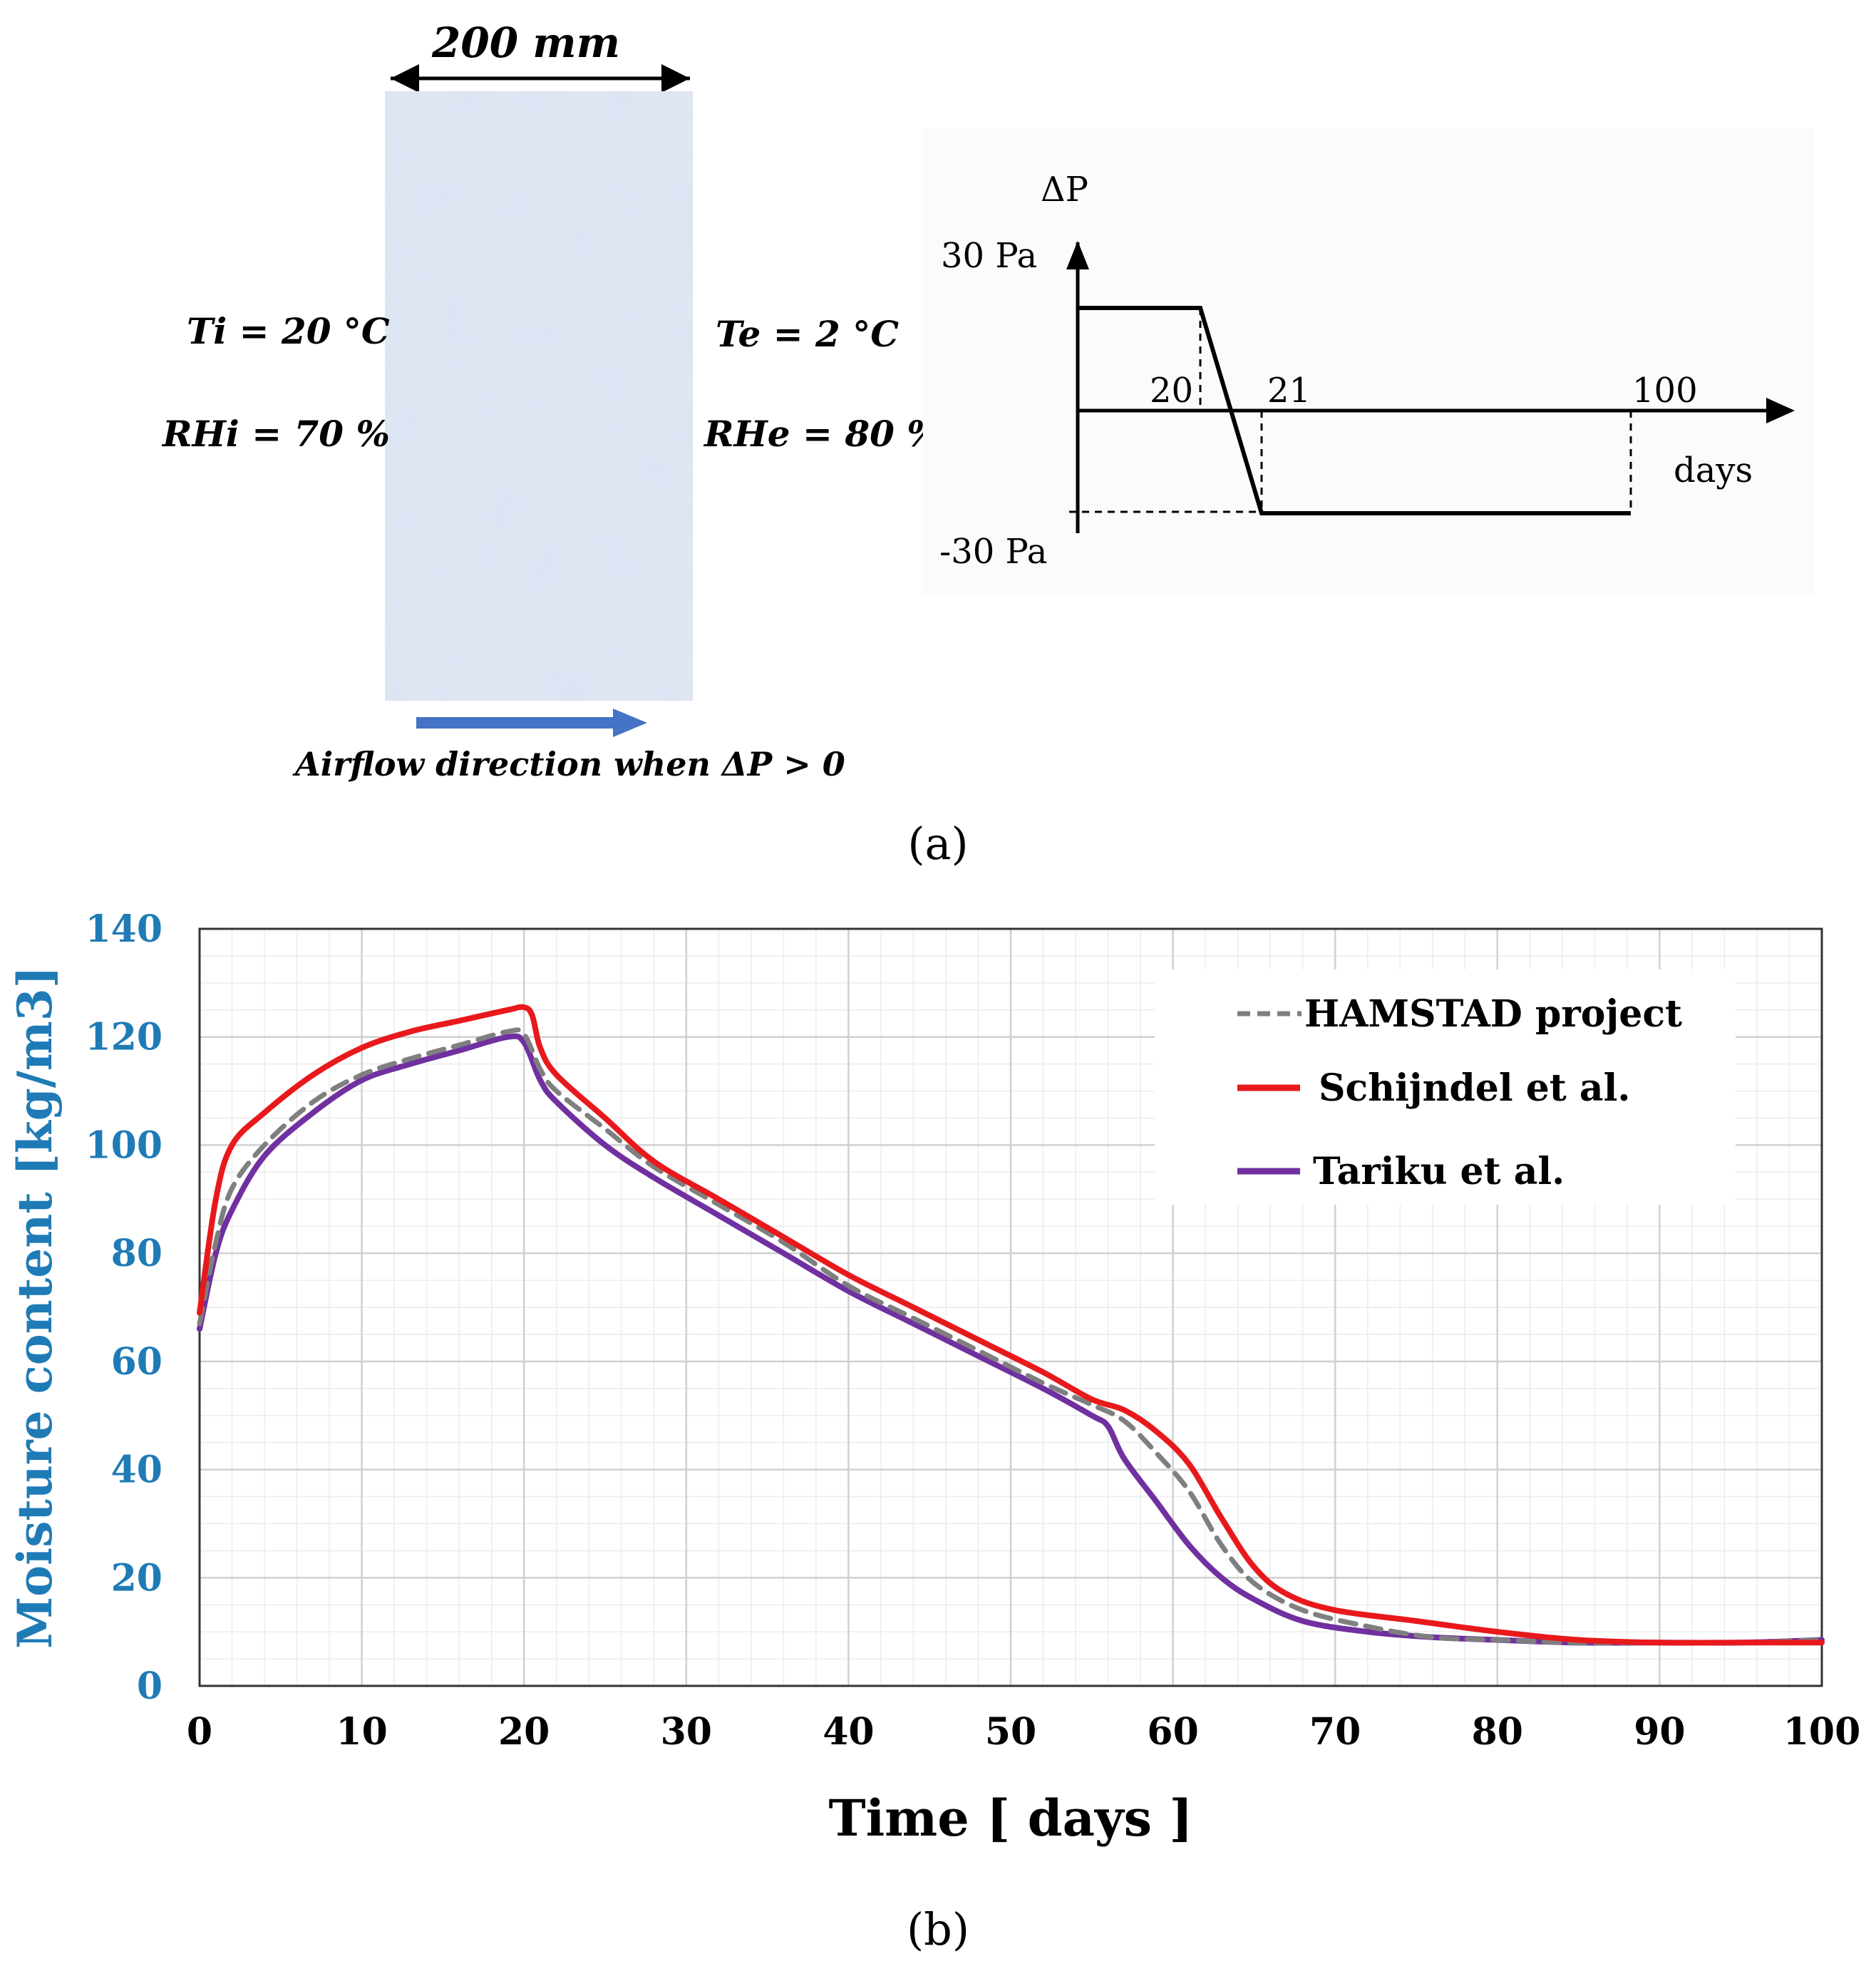 This screenshot has width=1876, height=1981. I want to click on y-tick-label: 80, so click(137, 1253).